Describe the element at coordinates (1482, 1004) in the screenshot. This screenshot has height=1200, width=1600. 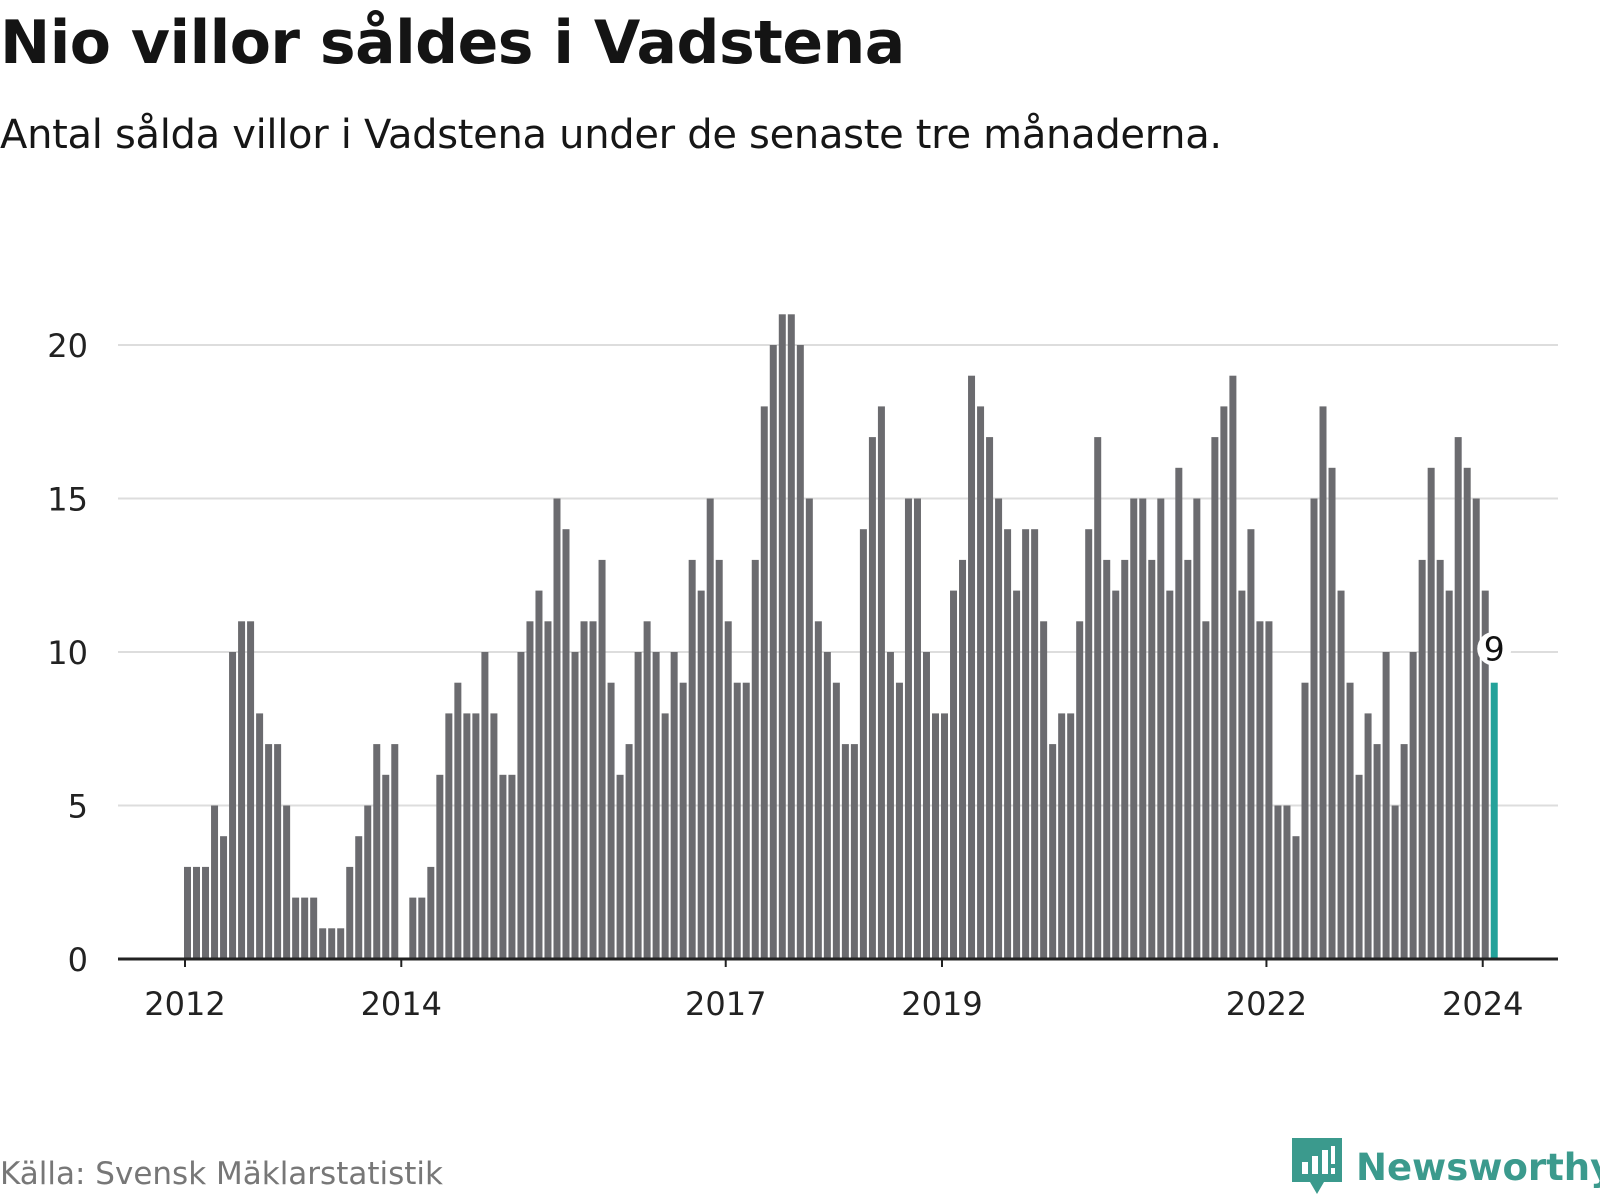
I see `x-tick-label-2024: 2024` at that location.